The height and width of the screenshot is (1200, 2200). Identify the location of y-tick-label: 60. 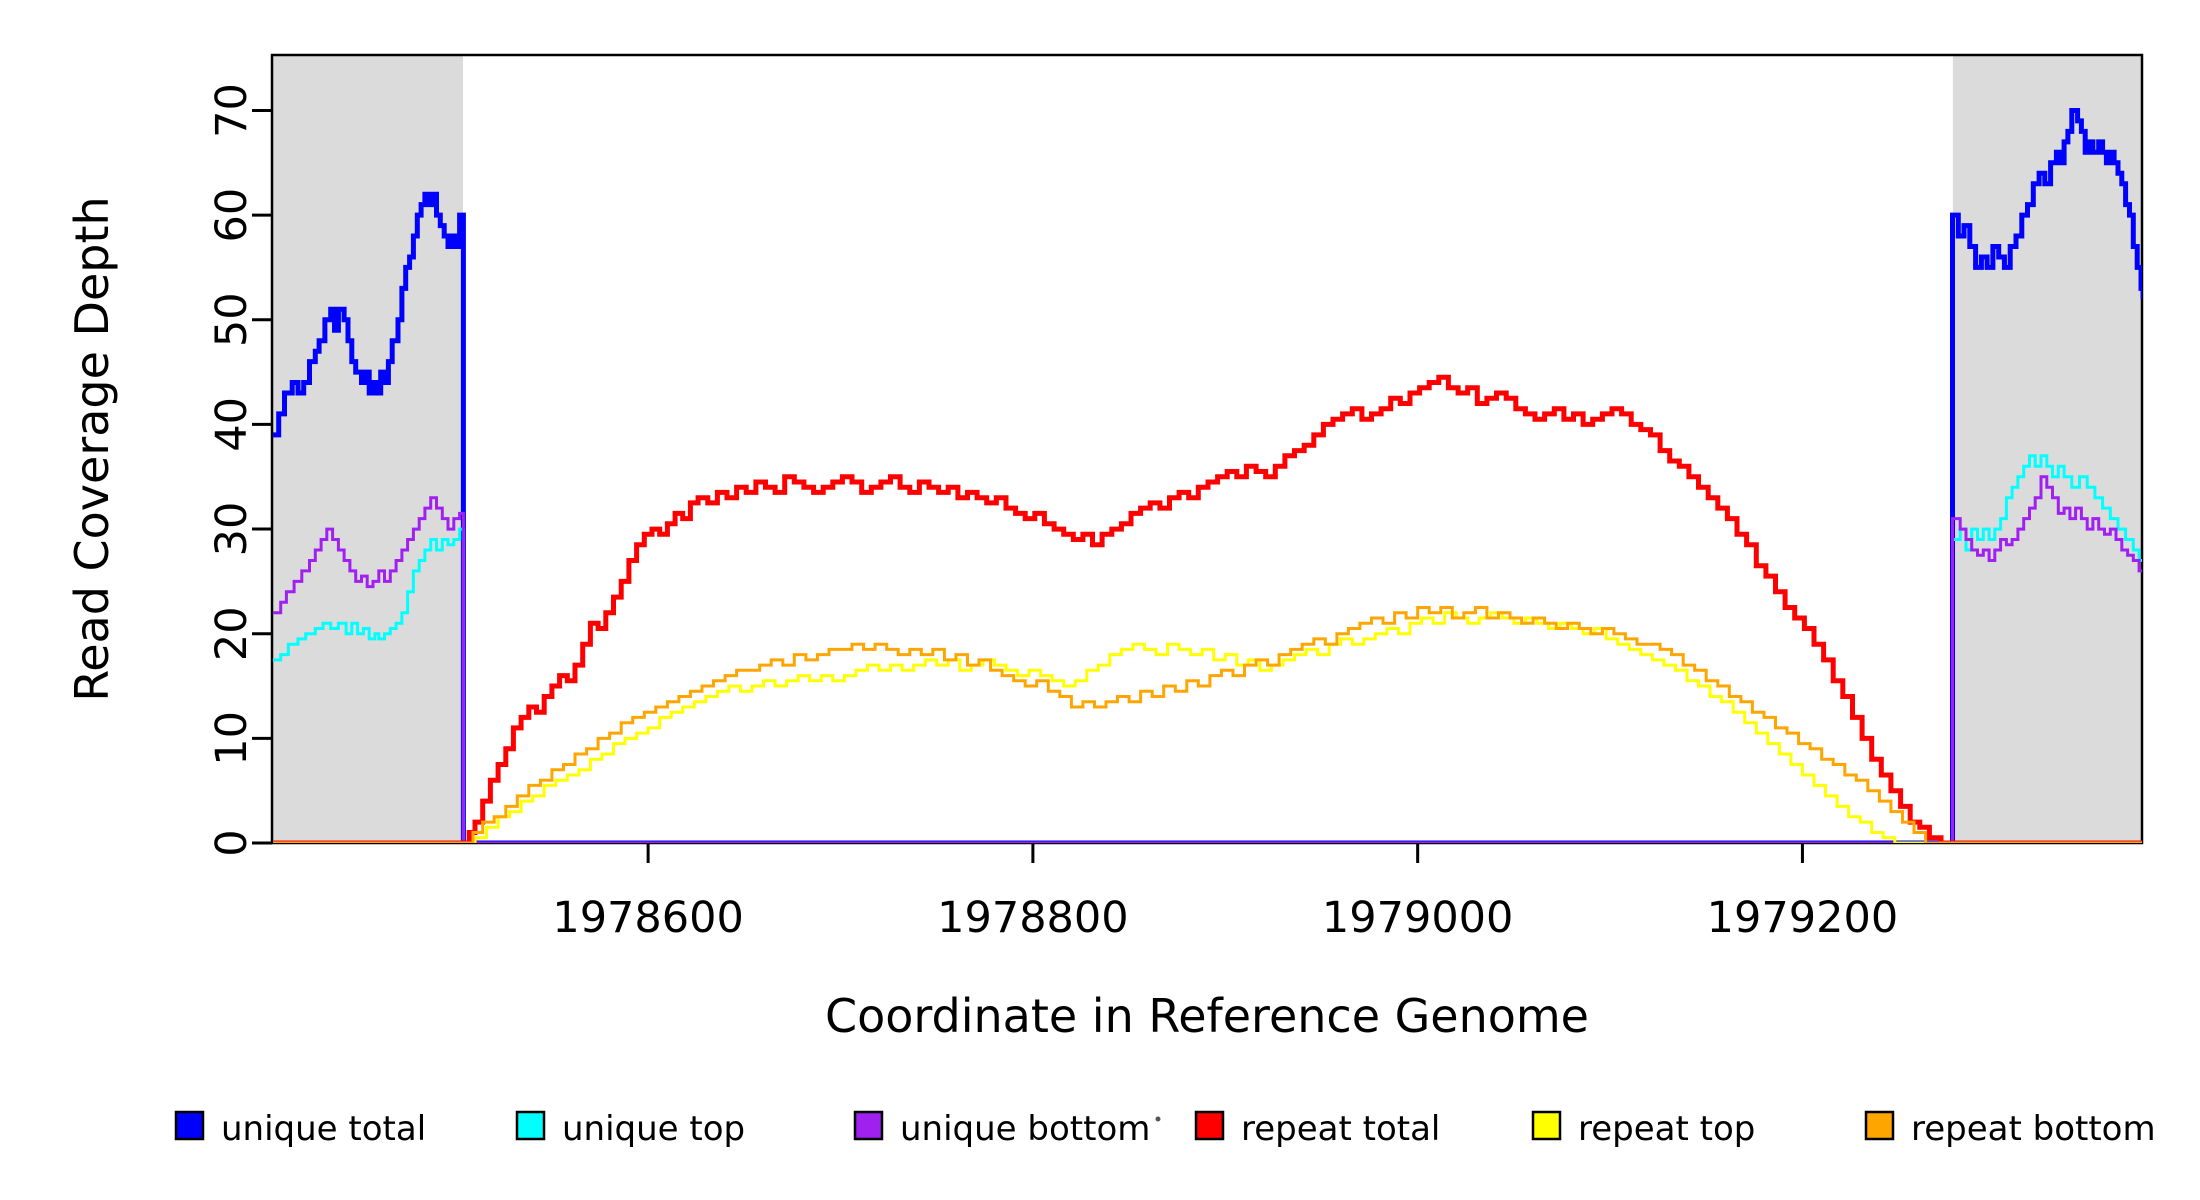
(232, 215).